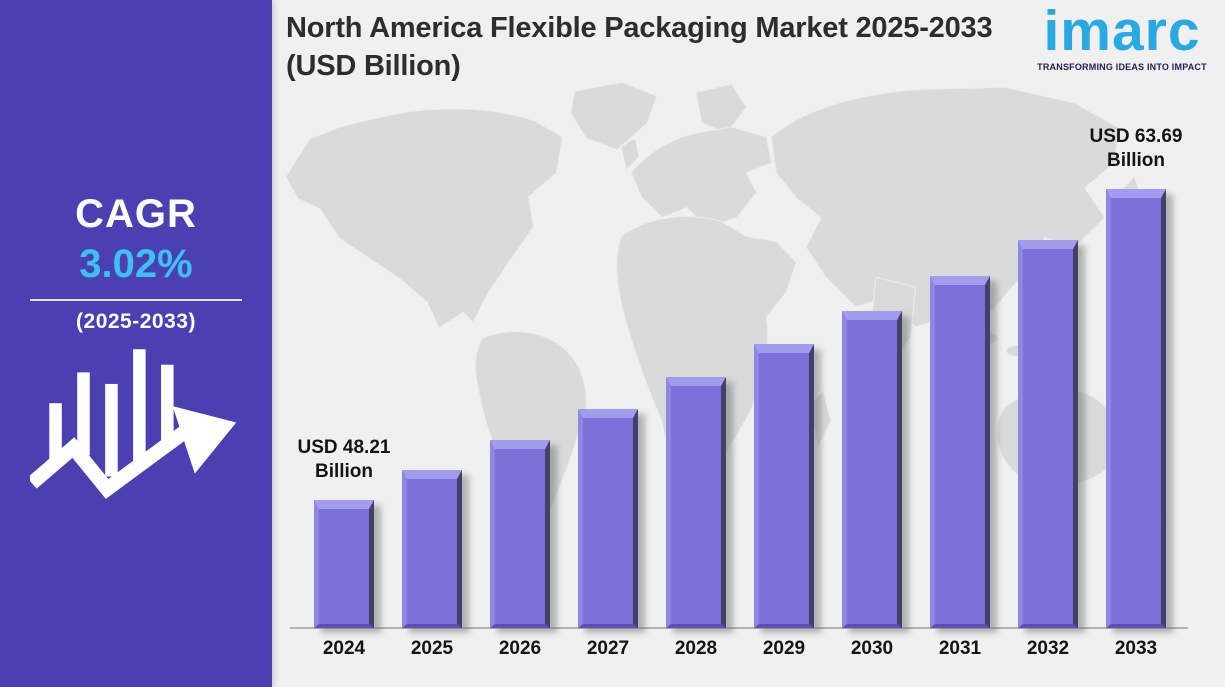 This screenshot has width=1225, height=687. What do you see at coordinates (1048, 648) in the screenshot?
I see `x-tick-2032: 2032` at bounding box center [1048, 648].